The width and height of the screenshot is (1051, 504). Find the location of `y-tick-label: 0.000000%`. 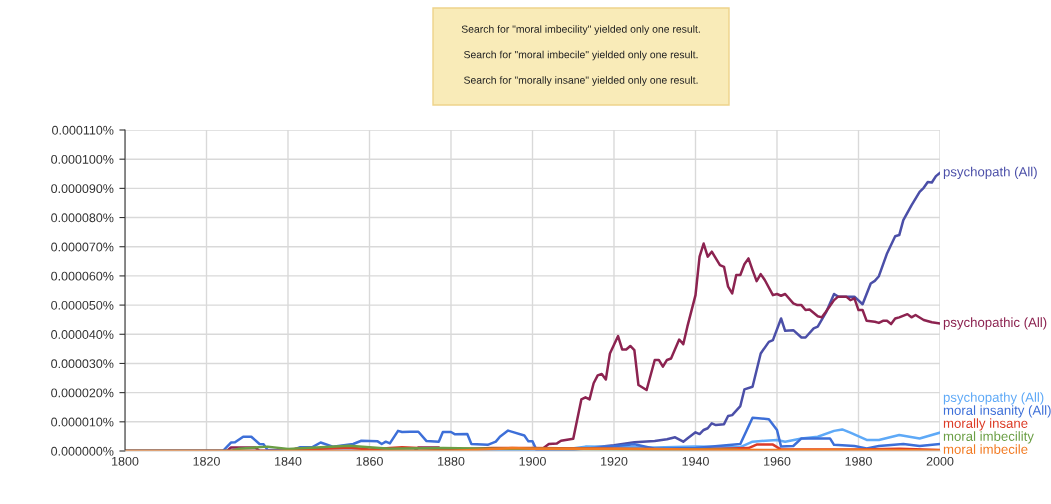

y-tick-label: 0.000000% is located at coordinates (82, 451).